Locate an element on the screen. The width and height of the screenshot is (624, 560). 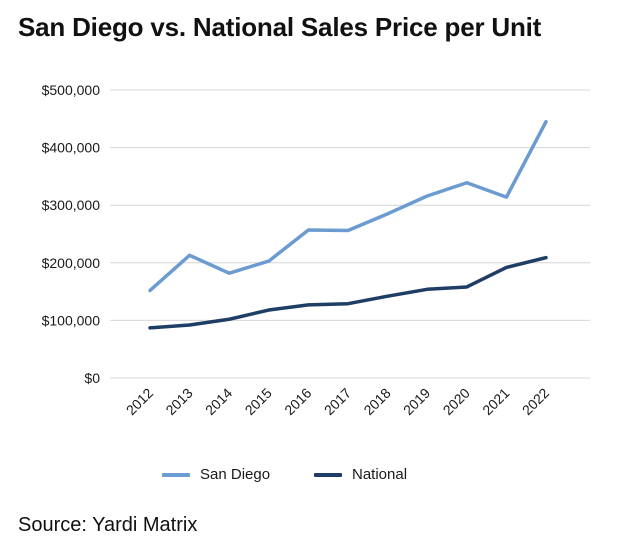
y-tick-label: $500,000 is located at coordinates (71, 90).